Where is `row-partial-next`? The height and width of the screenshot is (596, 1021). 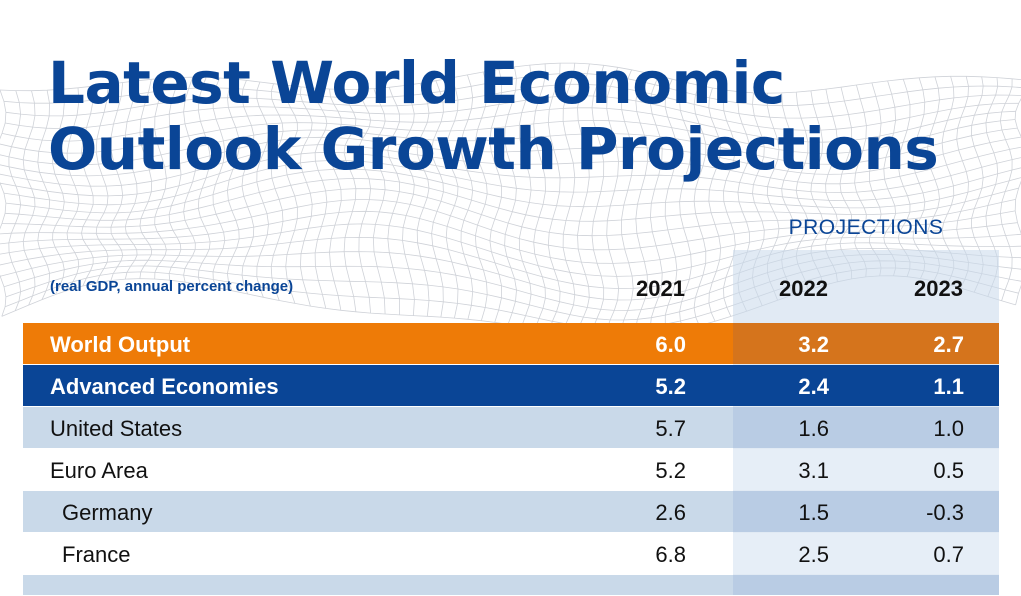
row-partial-next is located at coordinates (511, 585).